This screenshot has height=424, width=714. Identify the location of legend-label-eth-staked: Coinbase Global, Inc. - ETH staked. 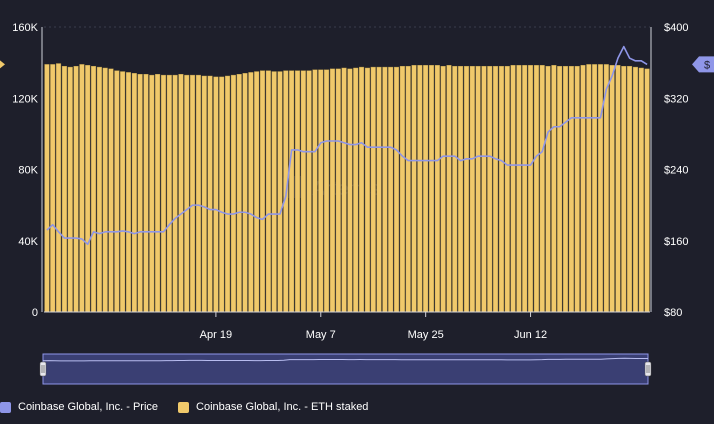
(282, 407).